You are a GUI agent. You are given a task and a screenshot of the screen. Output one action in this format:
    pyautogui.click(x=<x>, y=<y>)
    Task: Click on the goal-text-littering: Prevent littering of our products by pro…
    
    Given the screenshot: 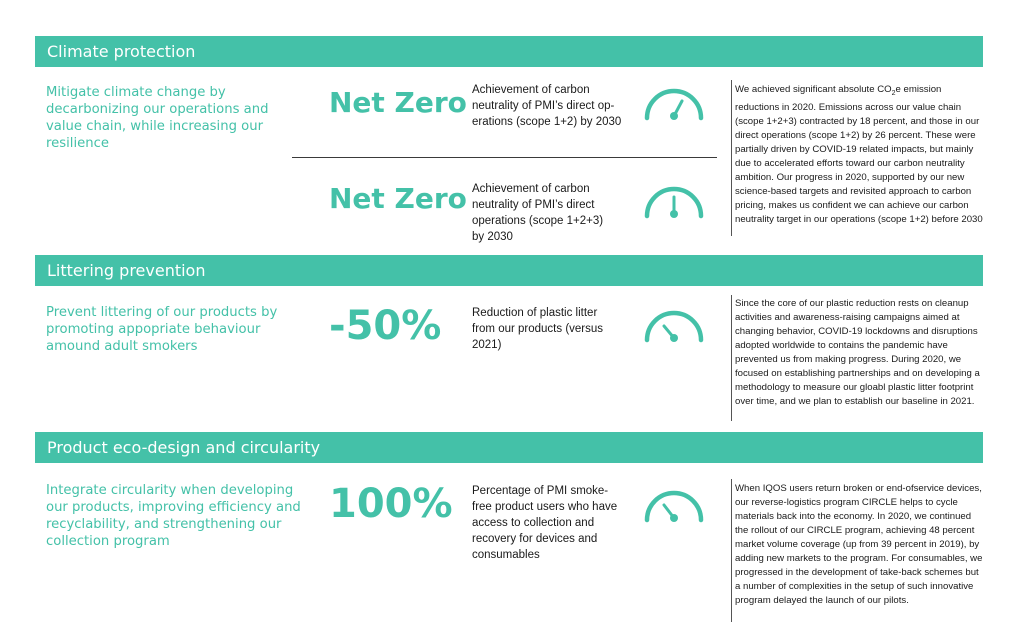 What is the action you would take?
    pyautogui.click(x=162, y=329)
    